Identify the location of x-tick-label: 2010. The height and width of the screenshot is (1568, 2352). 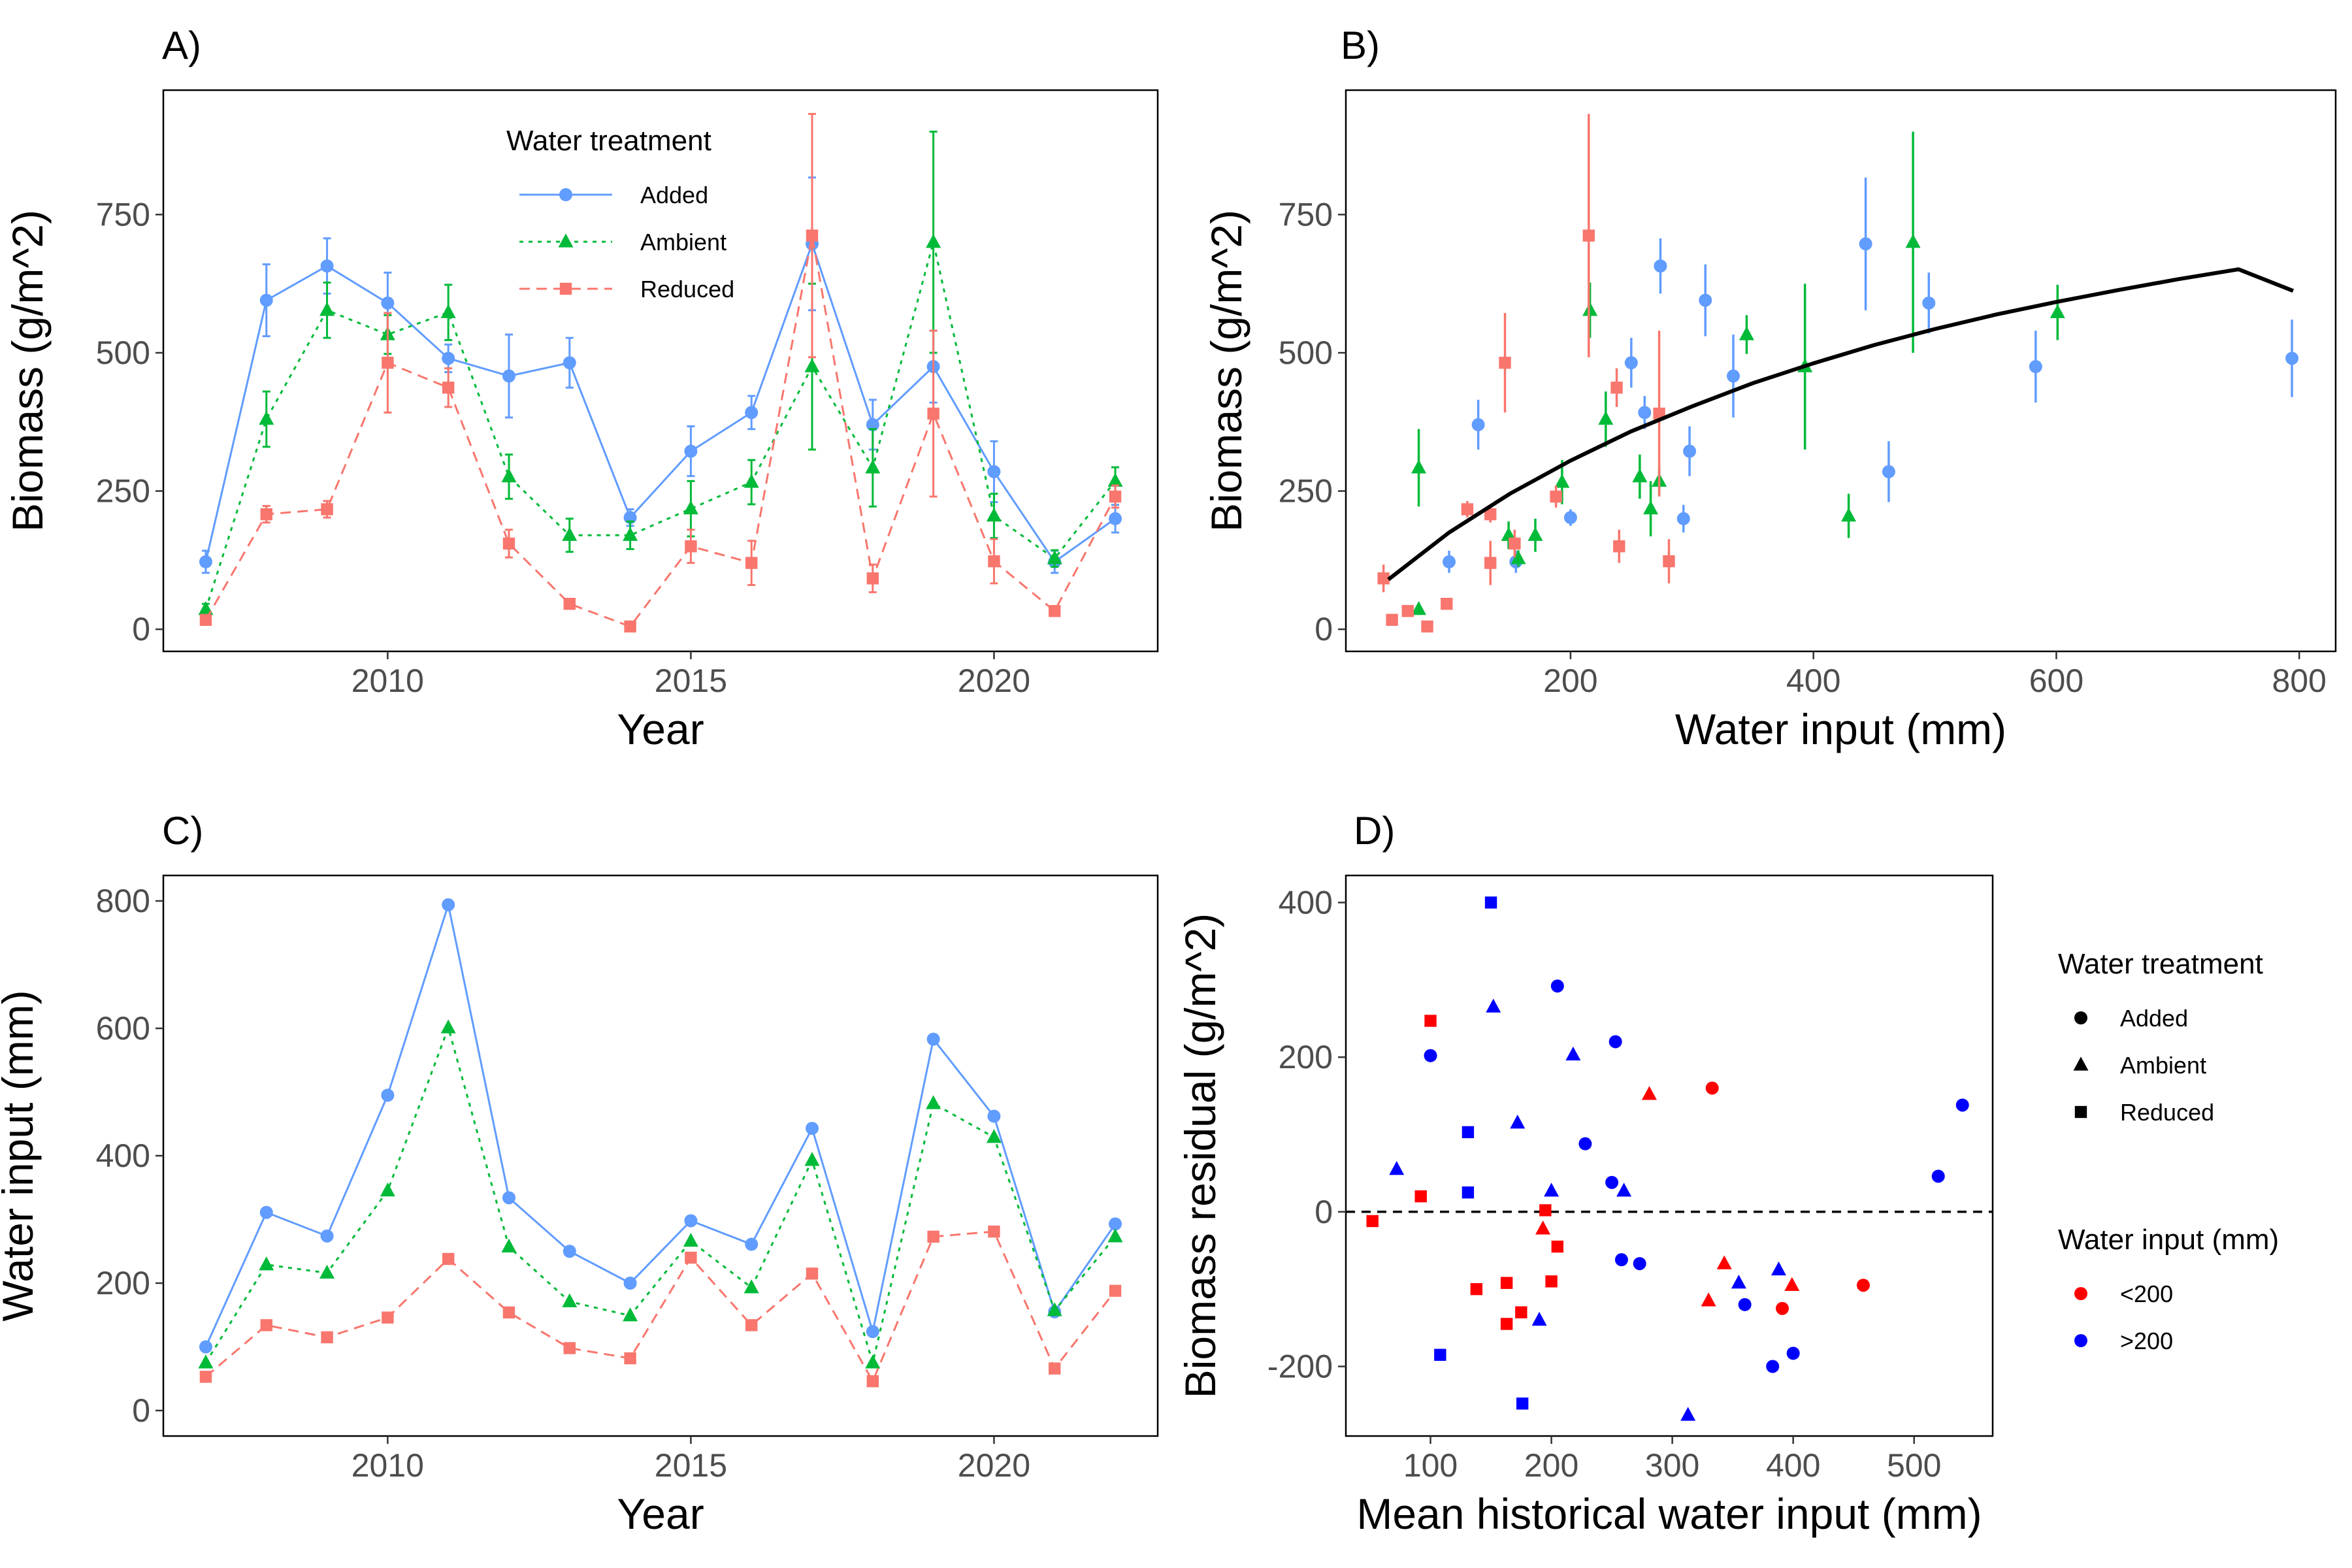
(387, 1465).